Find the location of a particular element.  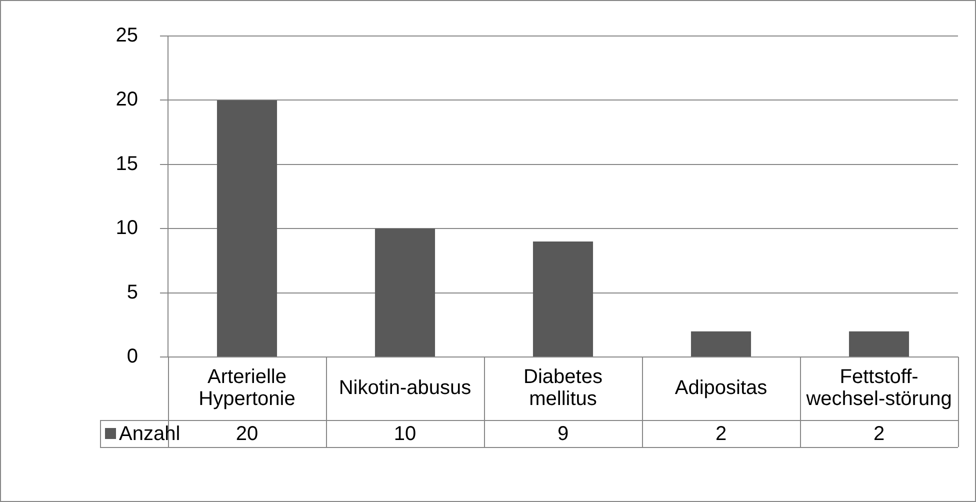

x-tick-label: Arterielle Hypertonie is located at coordinates (247, 388).